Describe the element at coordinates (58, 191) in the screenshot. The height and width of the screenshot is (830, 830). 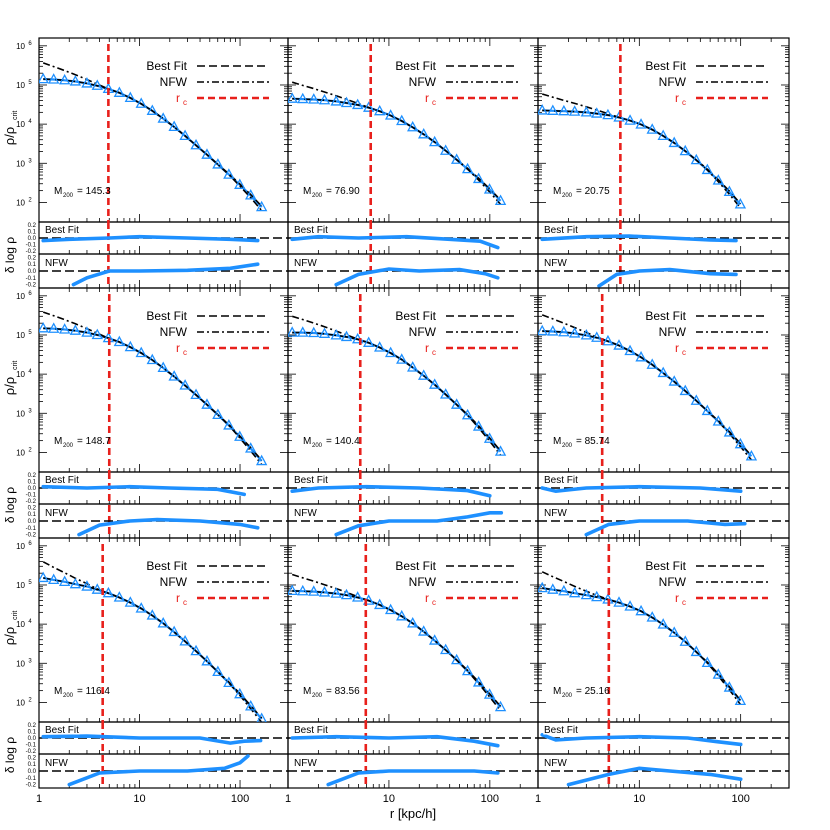
I see `mass-label-m: M` at that location.